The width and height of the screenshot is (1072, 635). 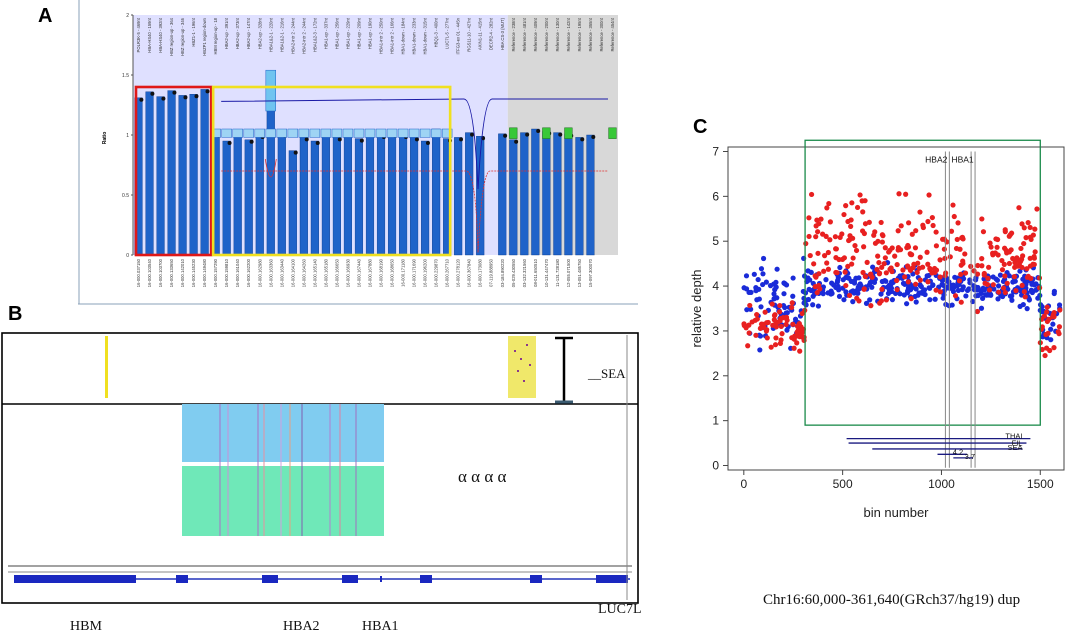 What do you see at coordinates (281, 272) in the screenshot?
I see `position-label: 16-000.163440` at bounding box center [281, 272].